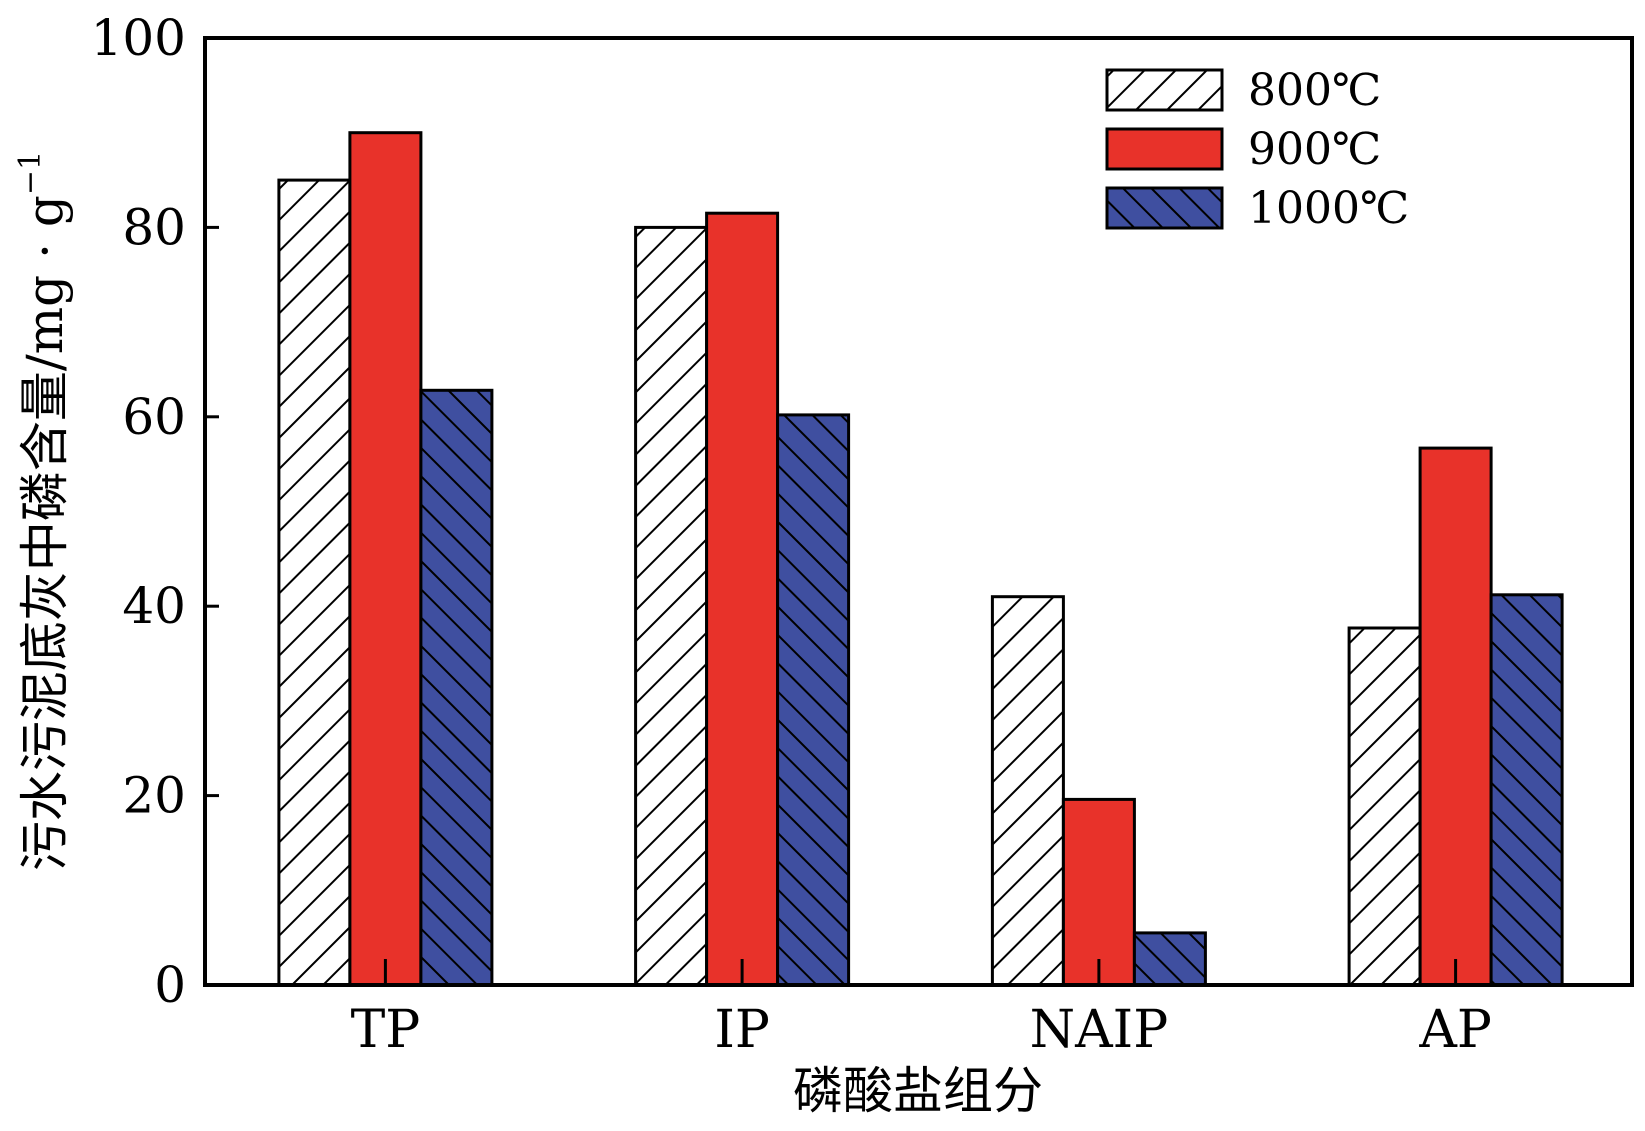 Image resolution: width=1645 pixels, height=1131 pixels. Describe the element at coordinates (1099, 1030) in the screenshot. I see `category-label-naip: NAIP` at that location.